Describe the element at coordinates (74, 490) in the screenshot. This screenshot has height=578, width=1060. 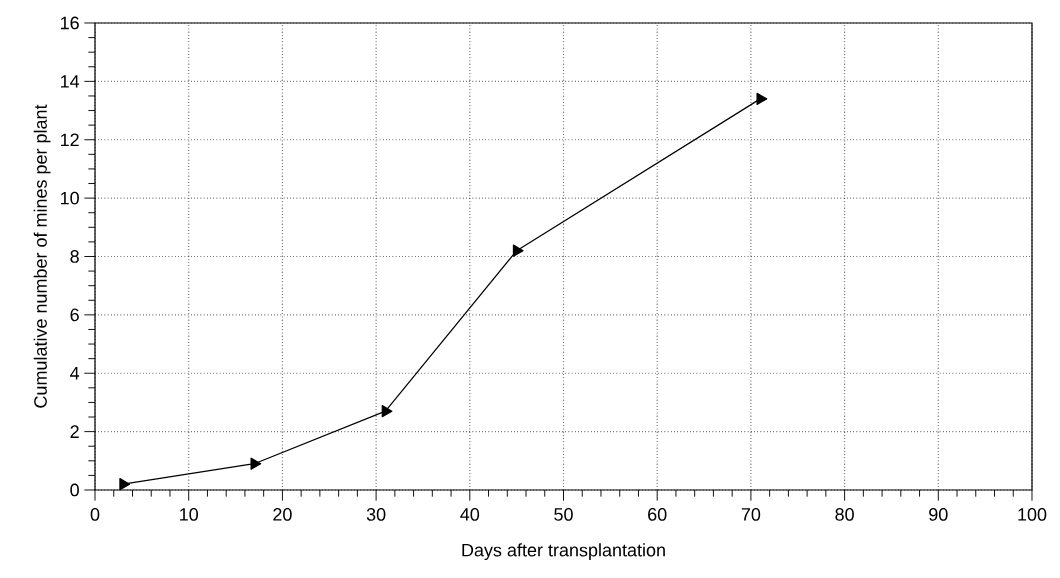
I see `y-tick-label: 0` at that location.